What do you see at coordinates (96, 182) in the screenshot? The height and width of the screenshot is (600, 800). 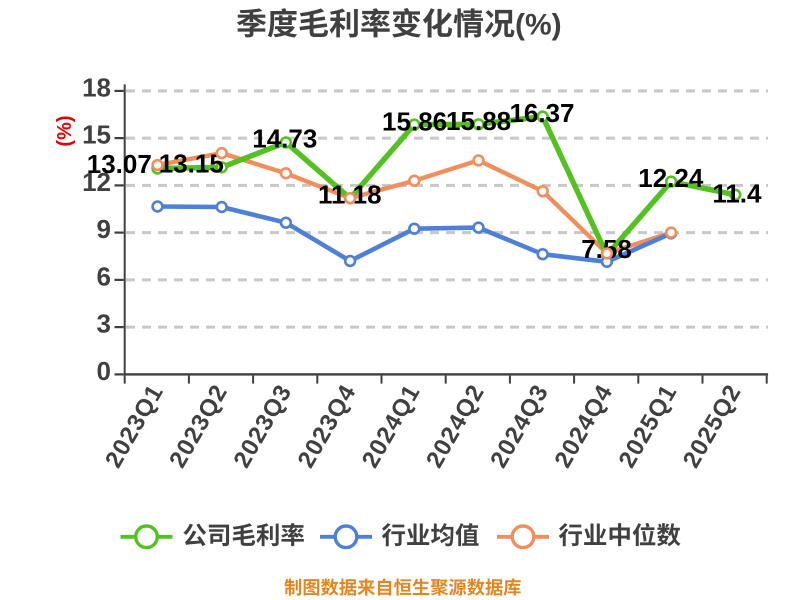 I see `svg-text: 12` at bounding box center [96, 182].